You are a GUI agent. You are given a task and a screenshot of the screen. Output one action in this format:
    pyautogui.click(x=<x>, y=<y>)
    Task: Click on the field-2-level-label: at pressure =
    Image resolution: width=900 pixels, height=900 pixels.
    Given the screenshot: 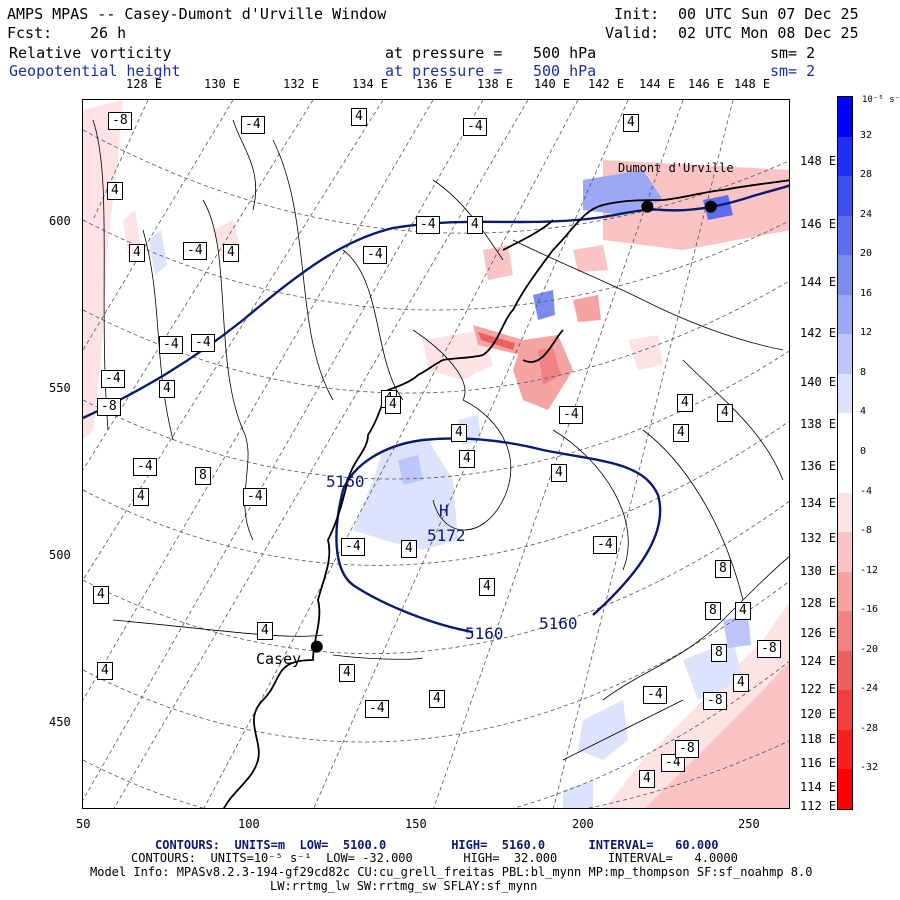 What is the action you would take?
    pyautogui.click(x=444, y=71)
    